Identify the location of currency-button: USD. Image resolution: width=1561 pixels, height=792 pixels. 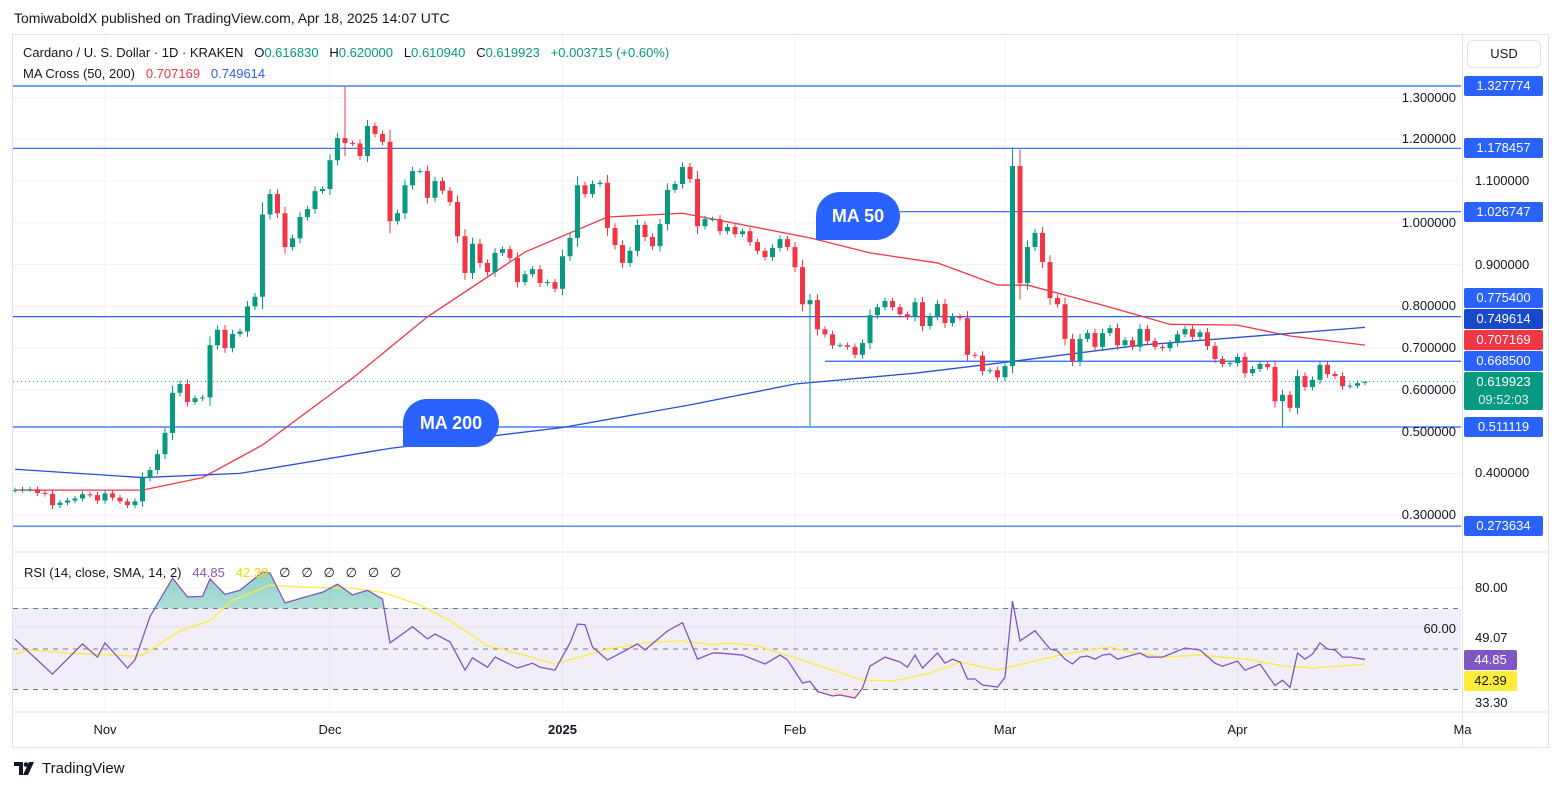
(1504, 54).